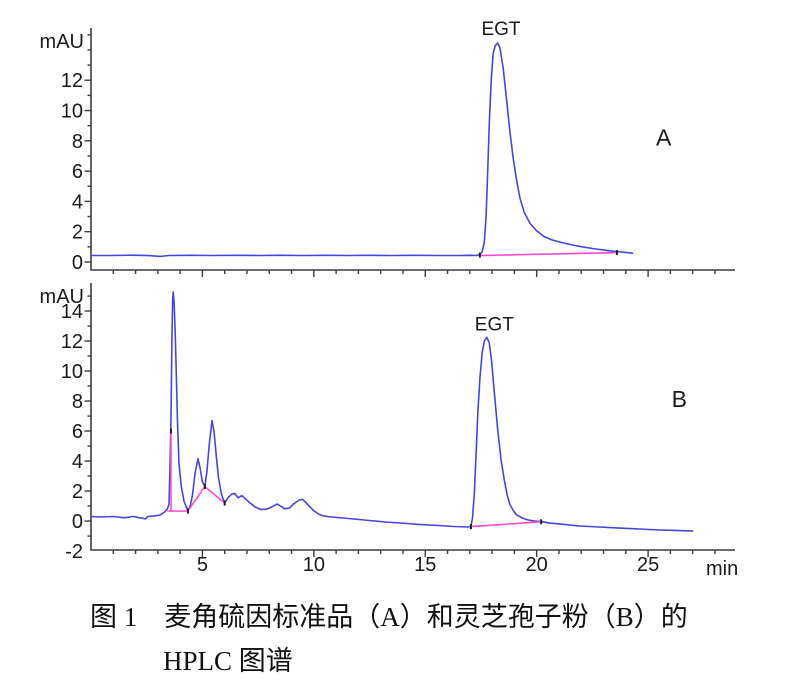  I want to click on y-tick-label: -2, so click(74, 552).